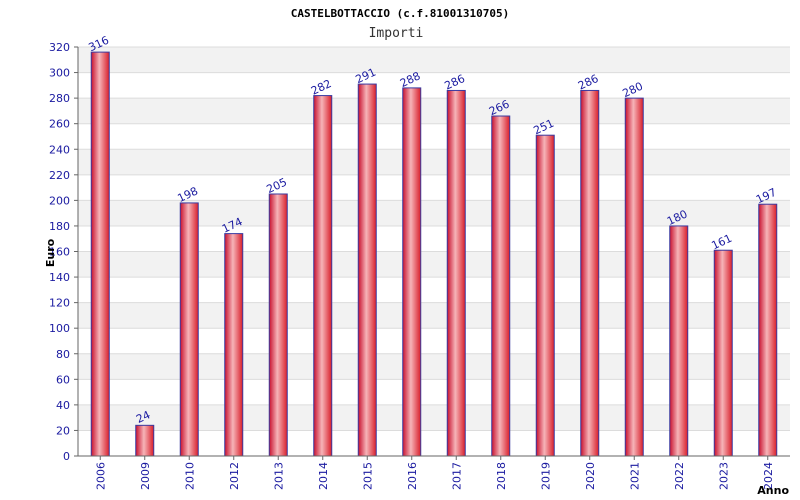 The width and height of the screenshot is (800, 500). What do you see at coordinates (323, 476) in the screenshot?
I see `x-tick-label: 2014` at bounding box center [323, 476].